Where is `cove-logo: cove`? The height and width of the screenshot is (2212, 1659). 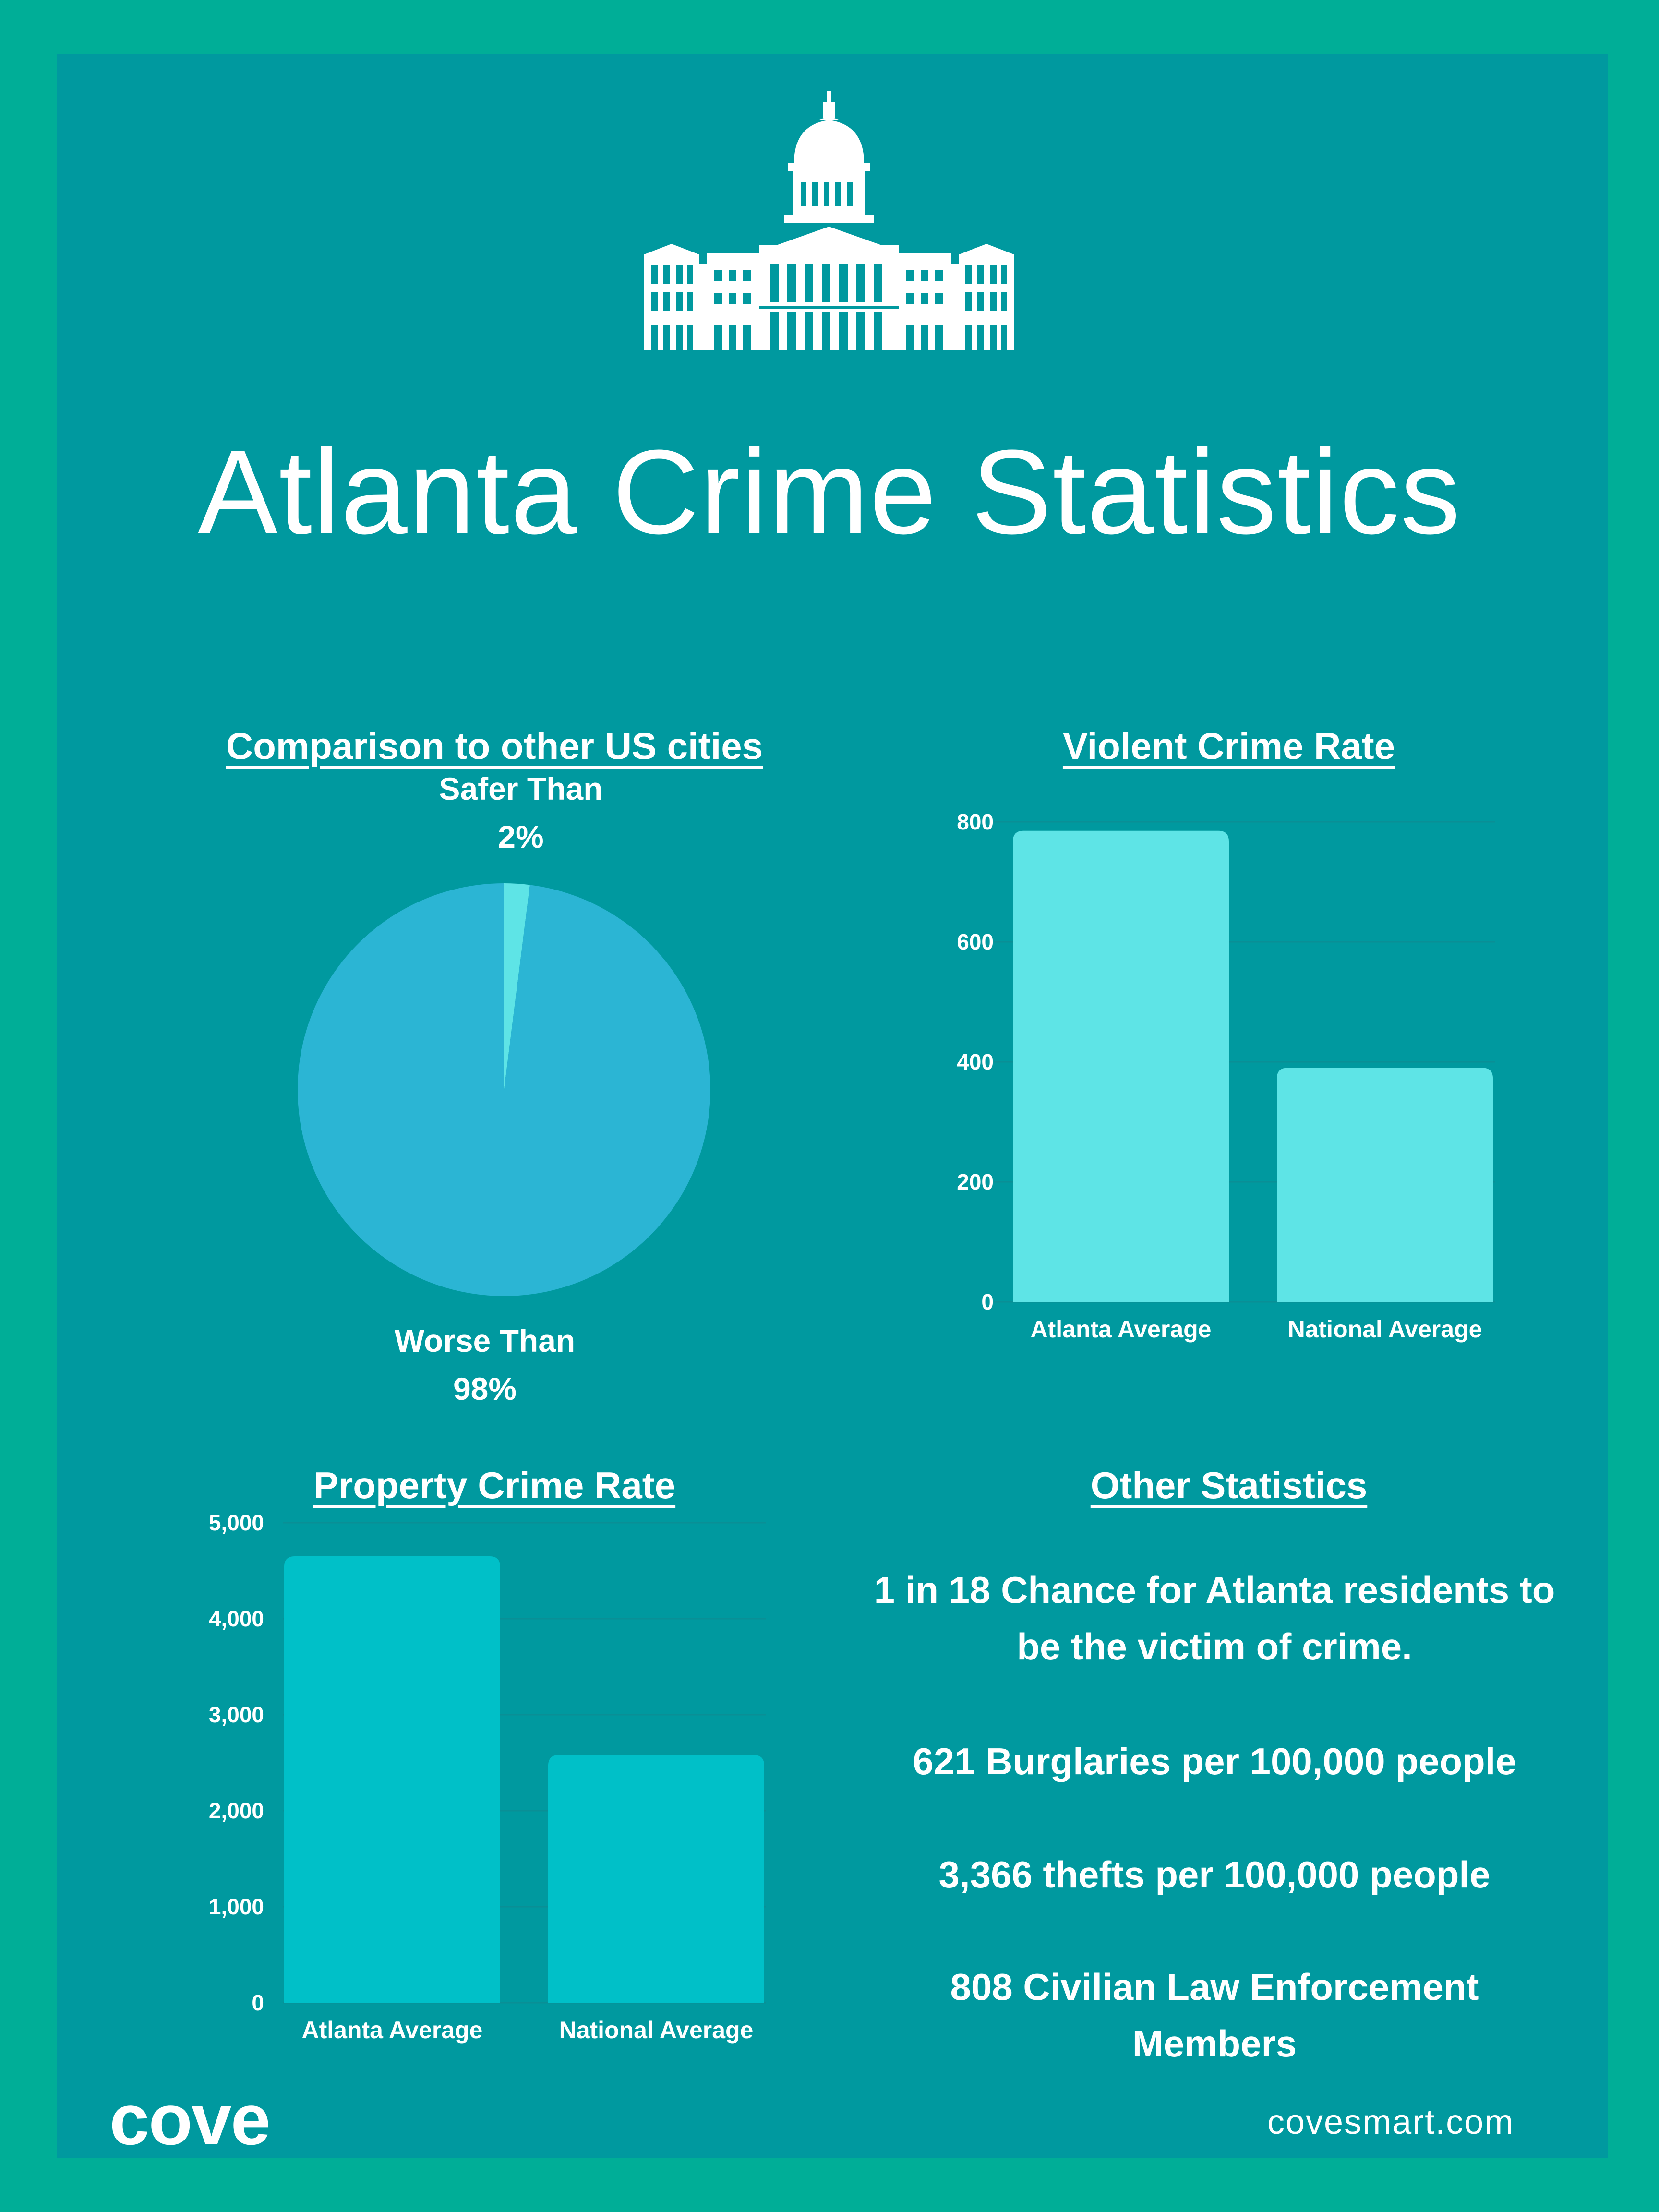
cove-logo: cove is located at coordinates (190, 2119).